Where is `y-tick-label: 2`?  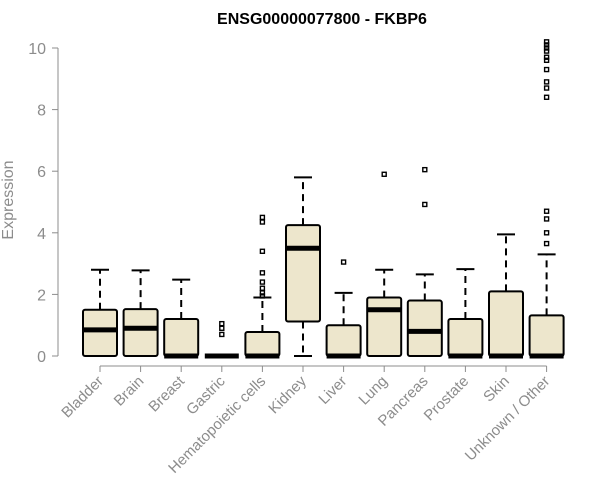 y-tick-label: 2 is located at coordinates (41, 295).